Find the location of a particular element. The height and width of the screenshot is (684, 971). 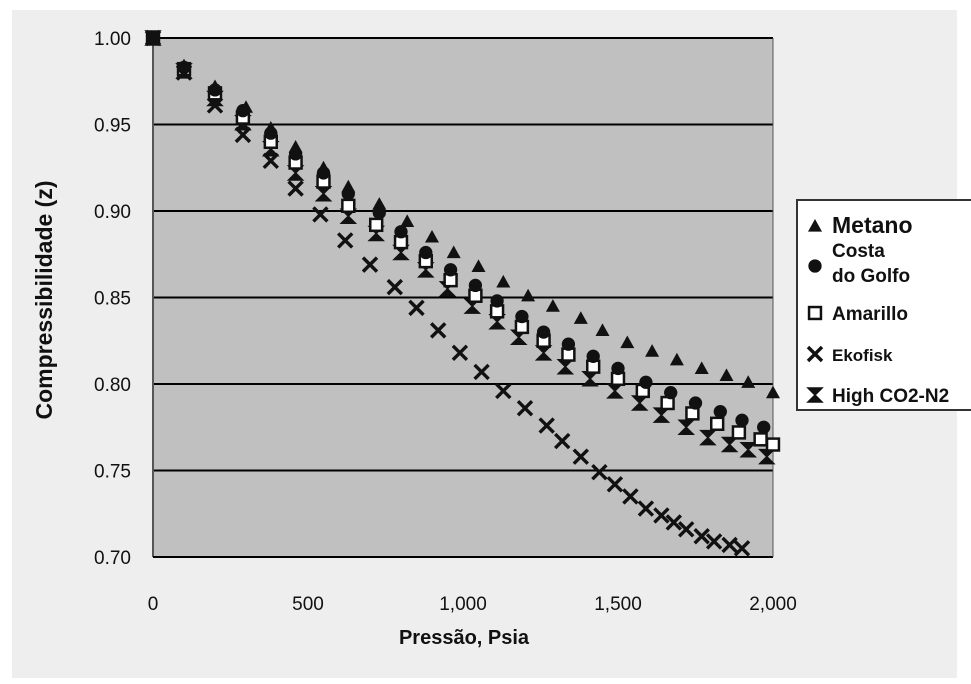

x-tick-label: 500 is located at coordinates (308, 604).